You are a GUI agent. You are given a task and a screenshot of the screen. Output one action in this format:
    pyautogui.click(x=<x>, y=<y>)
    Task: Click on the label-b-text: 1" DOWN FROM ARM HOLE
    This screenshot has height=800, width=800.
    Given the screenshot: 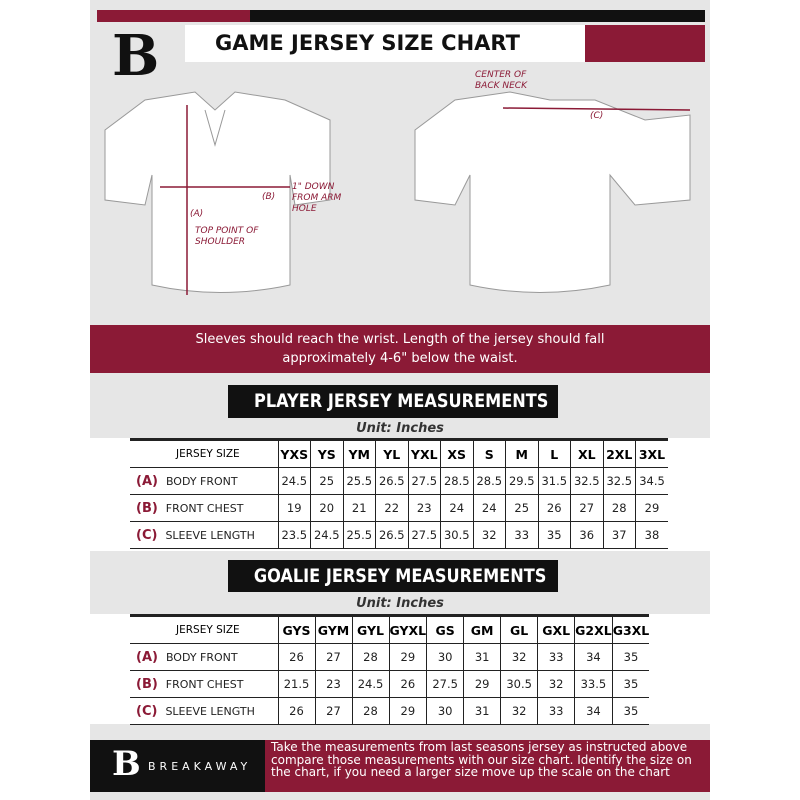 What is the action you would take?
    pyautogui.click(x=317, y=198)
    